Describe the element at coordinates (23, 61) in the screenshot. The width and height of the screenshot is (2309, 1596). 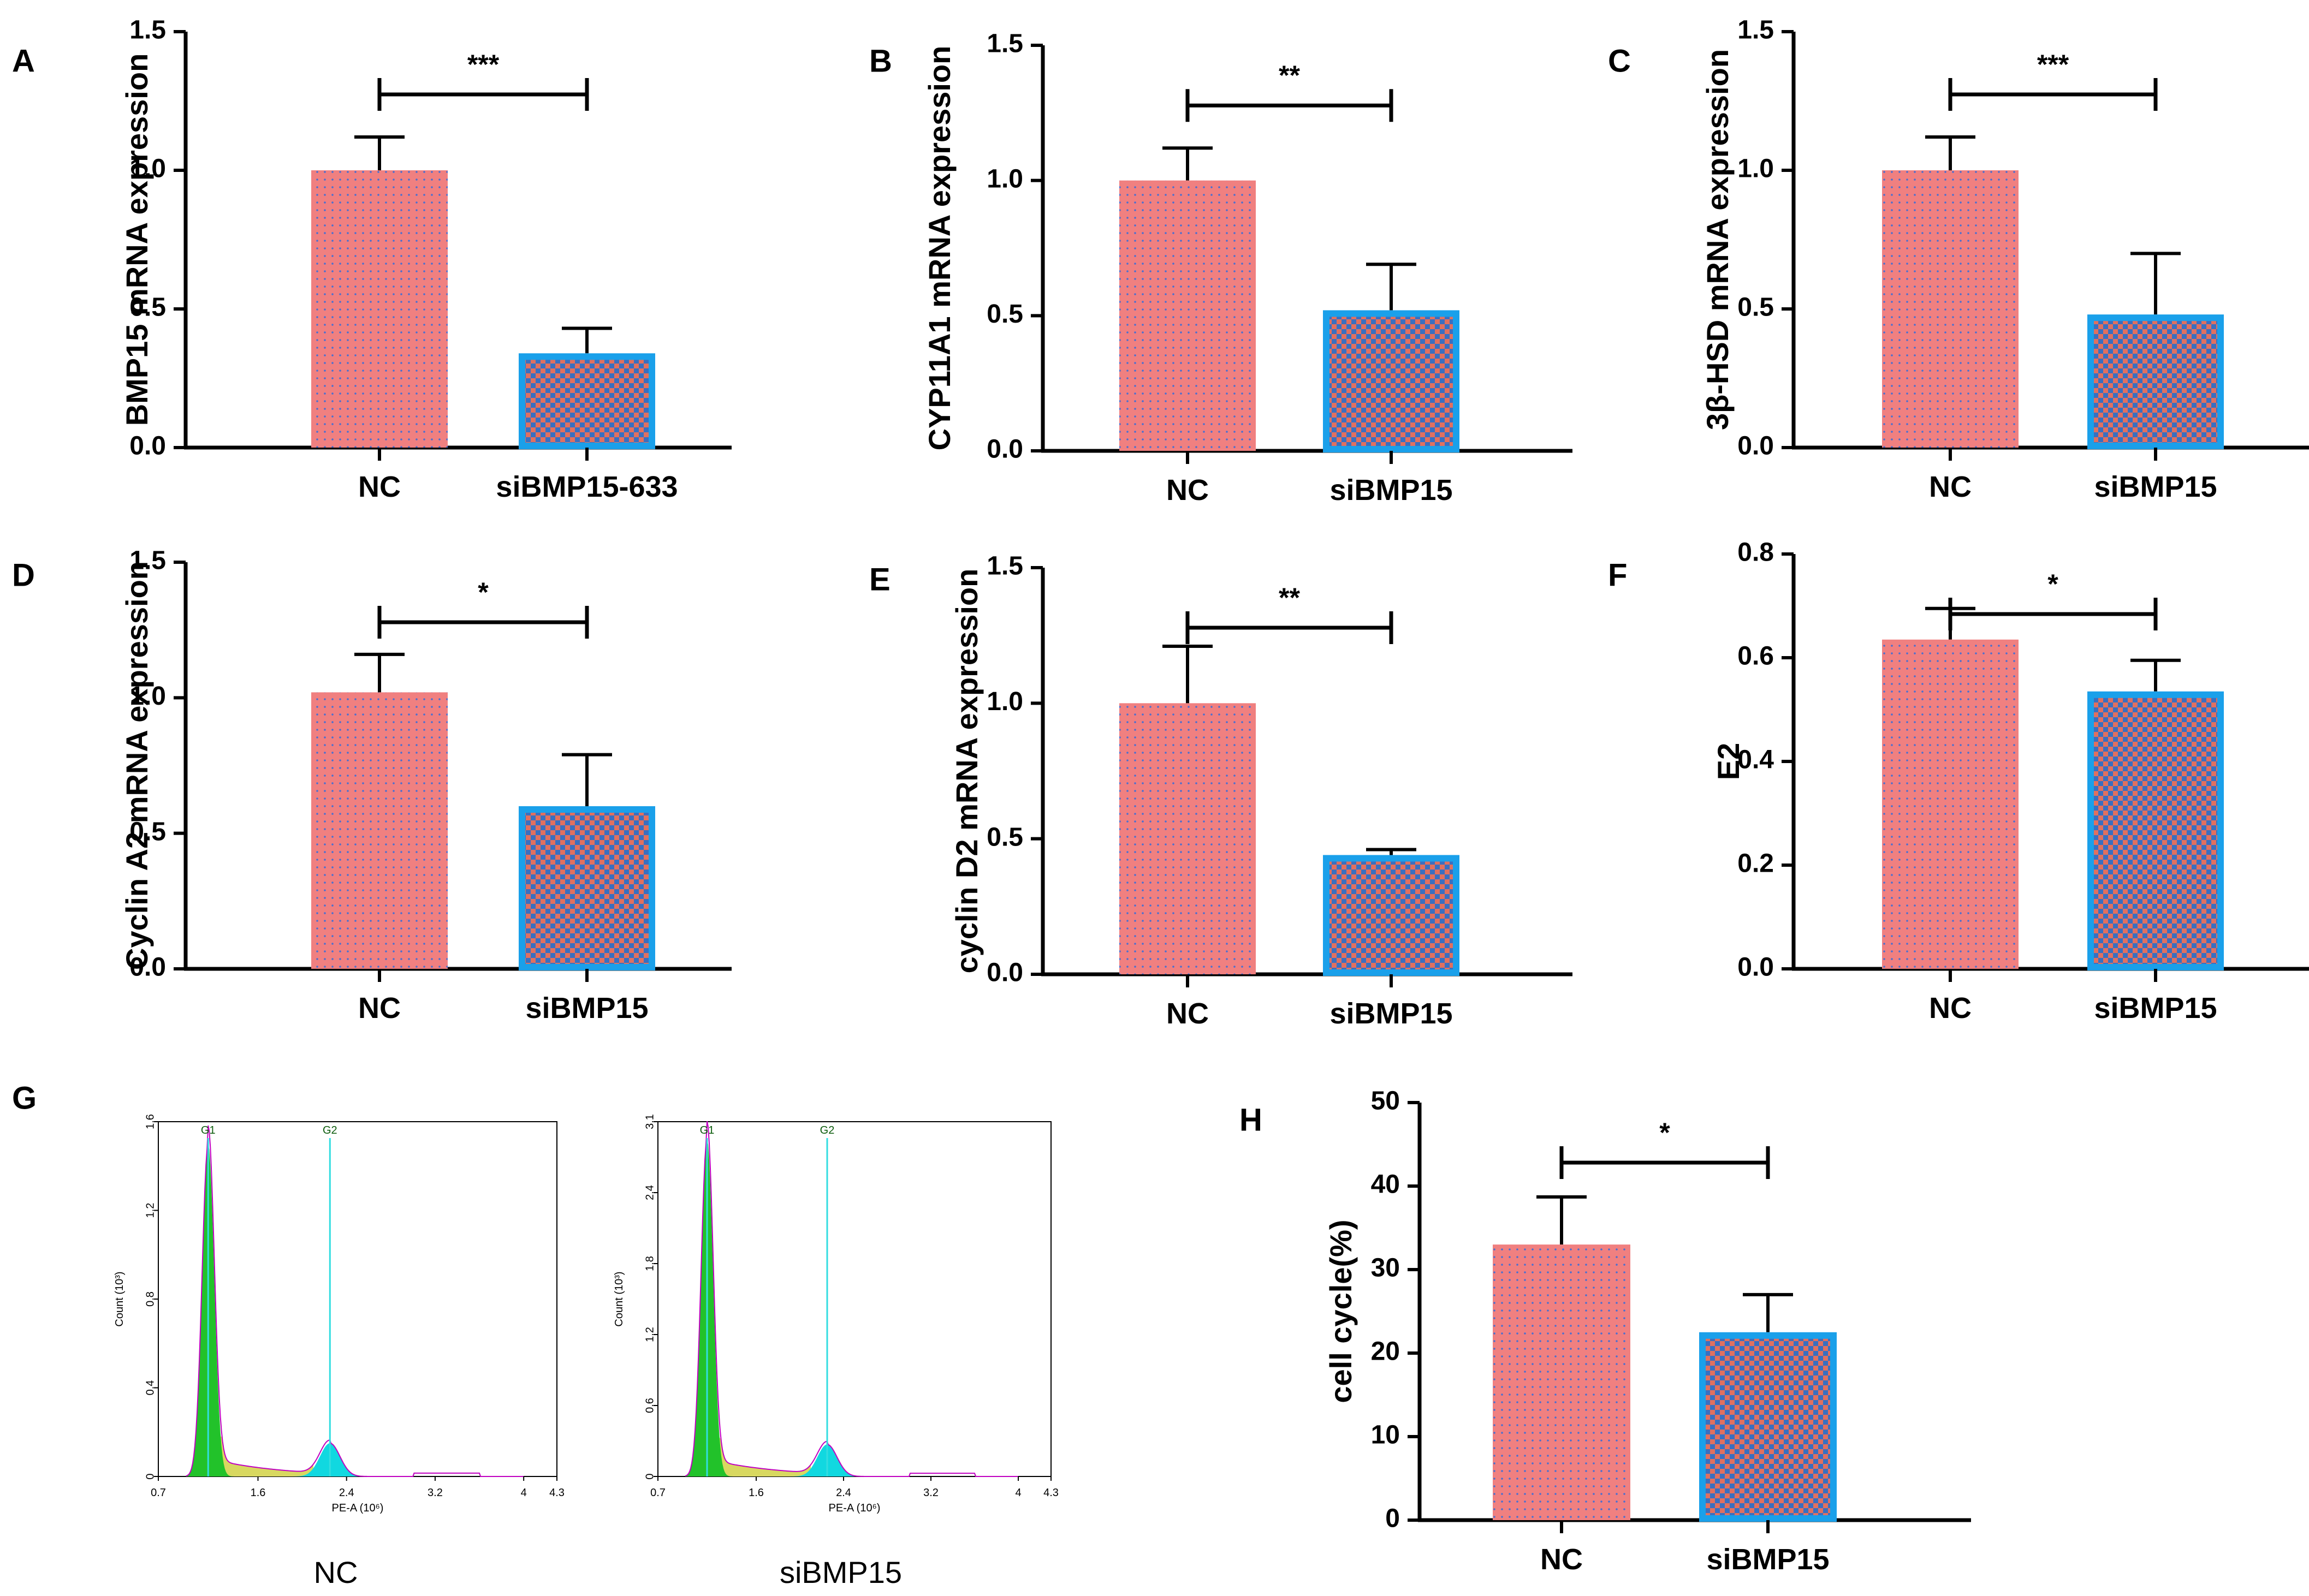
I see `panel-label: A` at that location.